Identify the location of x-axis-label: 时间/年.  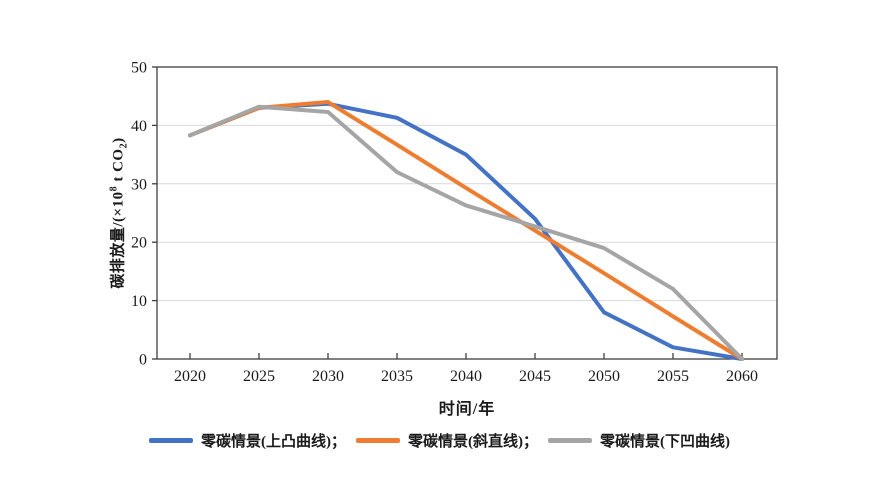
(467, 409).